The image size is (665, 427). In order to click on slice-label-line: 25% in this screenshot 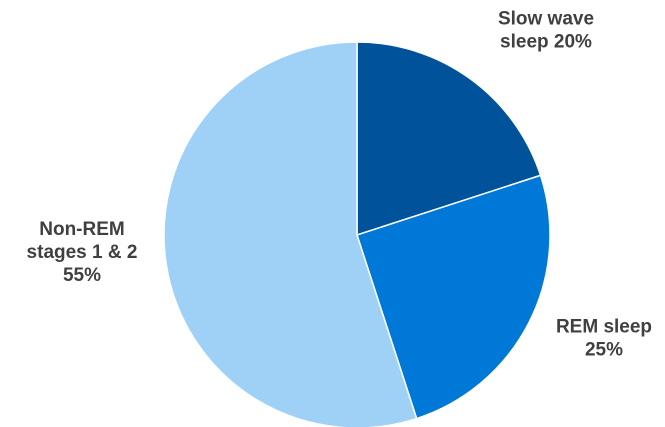, I will do `click(604, 350)`.